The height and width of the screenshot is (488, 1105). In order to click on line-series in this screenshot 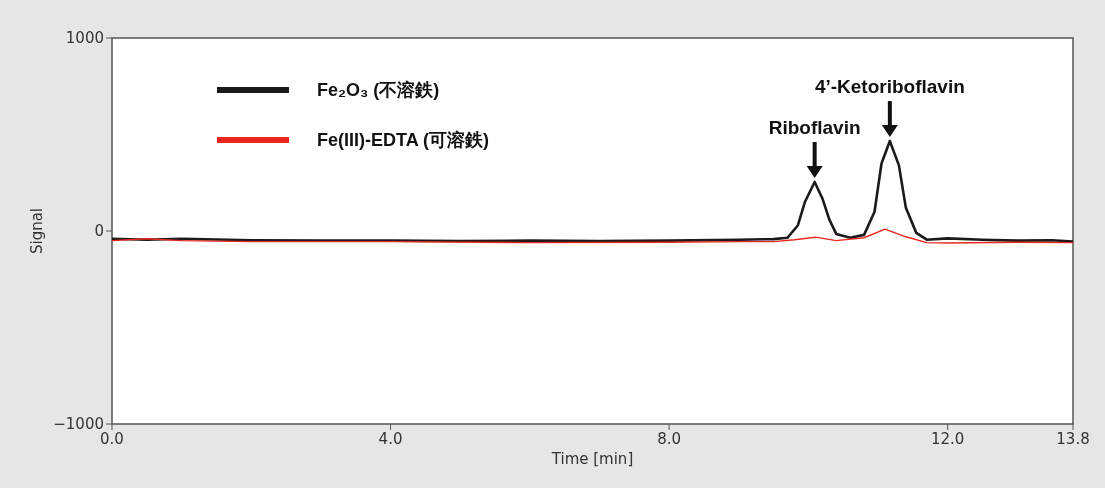, I will do `click(592, 236)`.